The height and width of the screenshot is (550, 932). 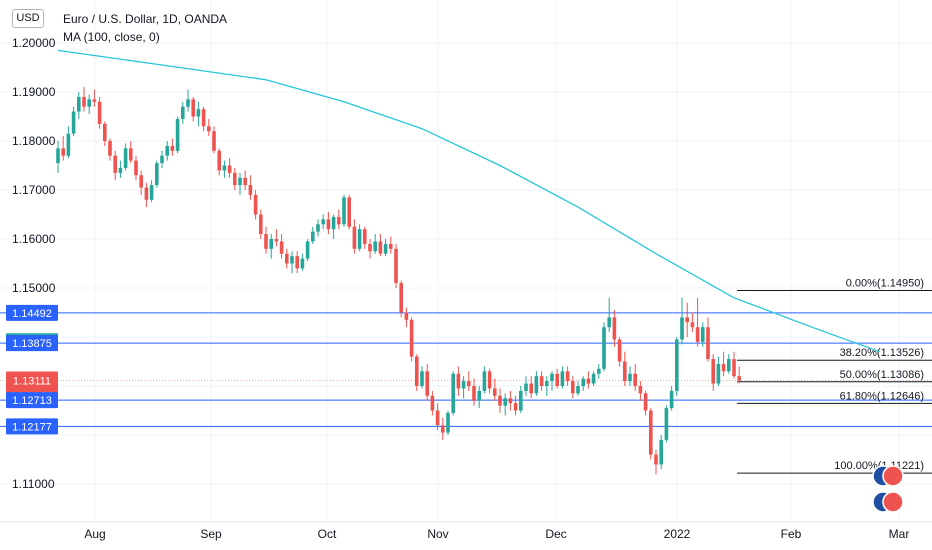 I want to click on event-flags, so click(x=888, y=489).